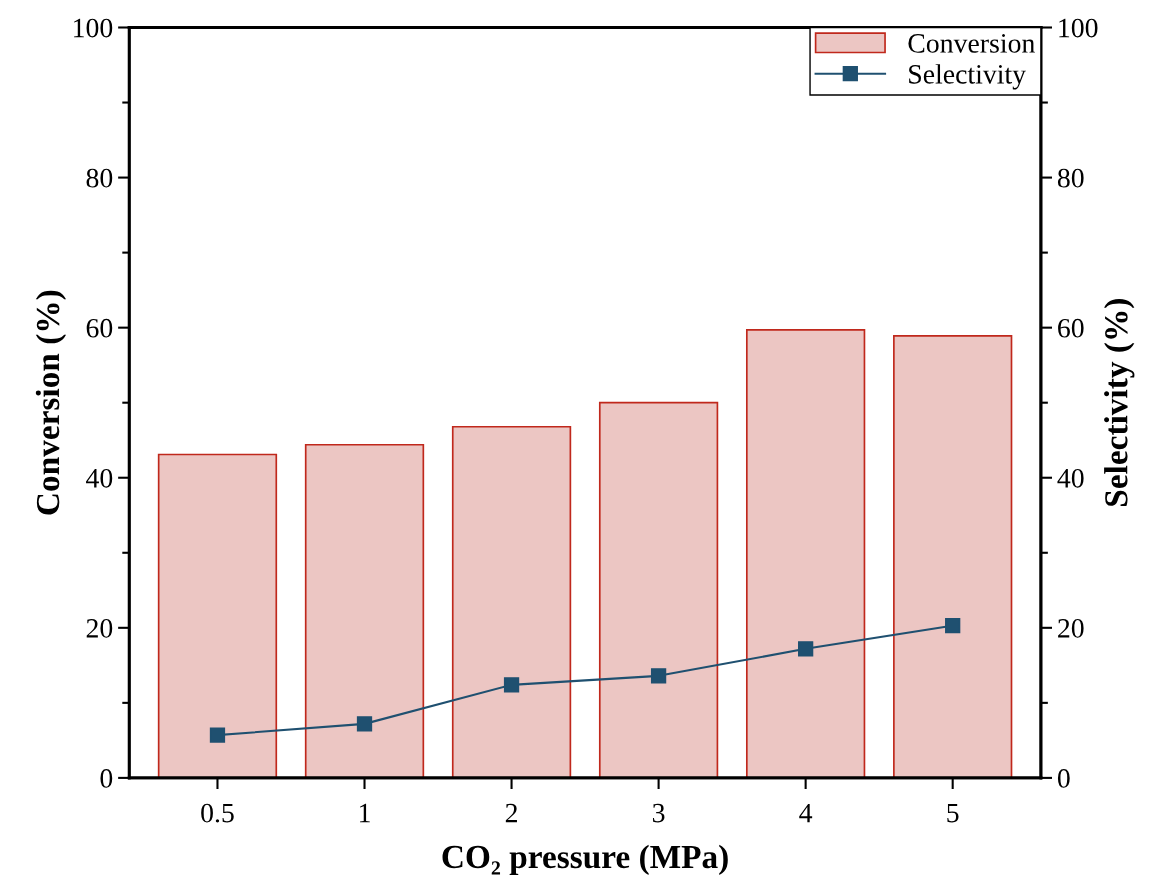 This screenshot has width=1154, height=887. Describe the element at coordinates (365, 813) in the screenshot. I see `x-tick-label: 1` at that location.